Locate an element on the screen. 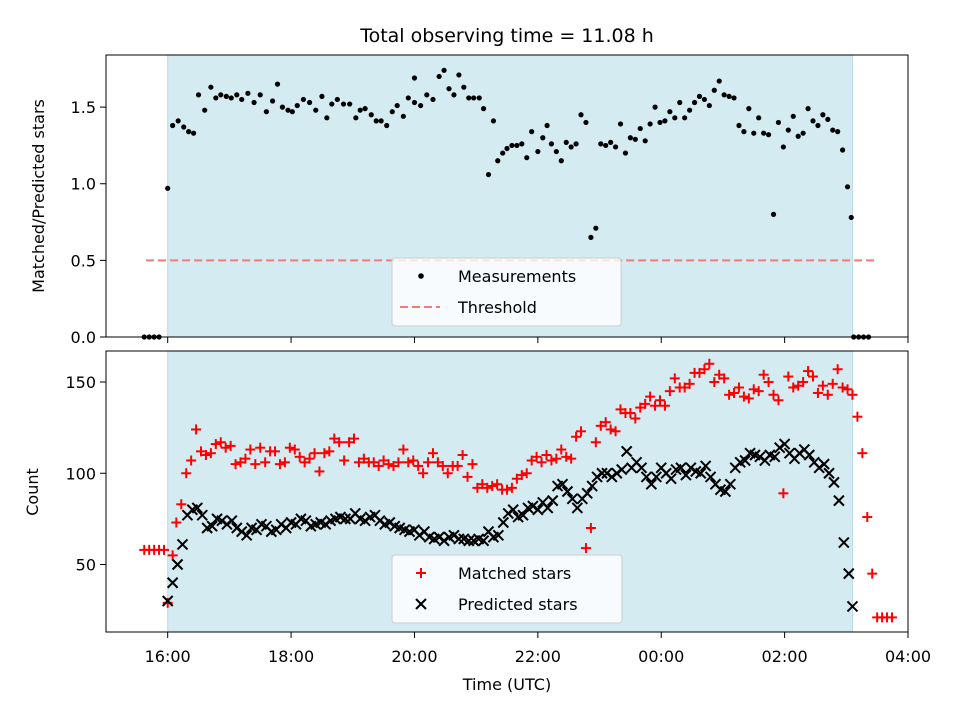 This screenshot has height=720, width=960. legend-threshold-label: Threshold is located at coordinates (497, 307).